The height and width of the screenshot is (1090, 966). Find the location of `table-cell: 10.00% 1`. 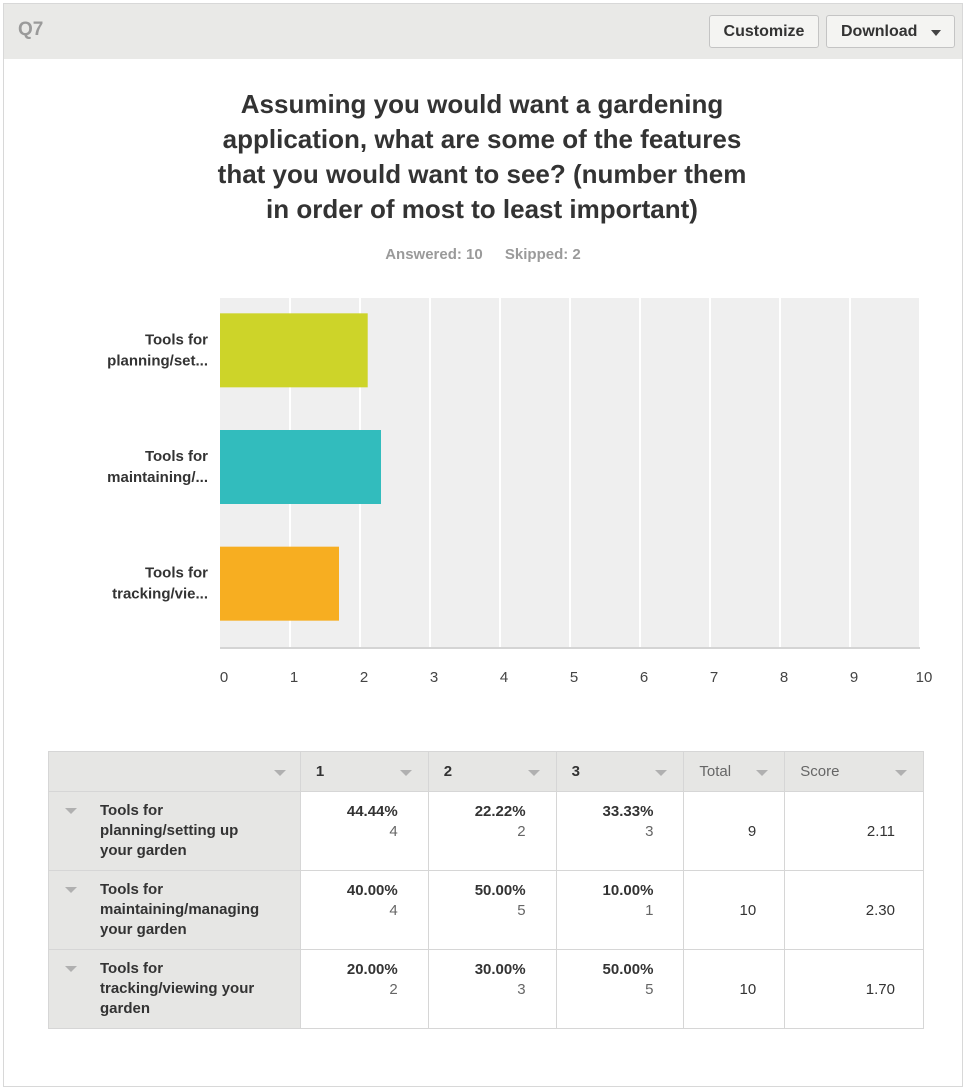

table-cell: 10.00% 1 is located at coordinates (620, 910).